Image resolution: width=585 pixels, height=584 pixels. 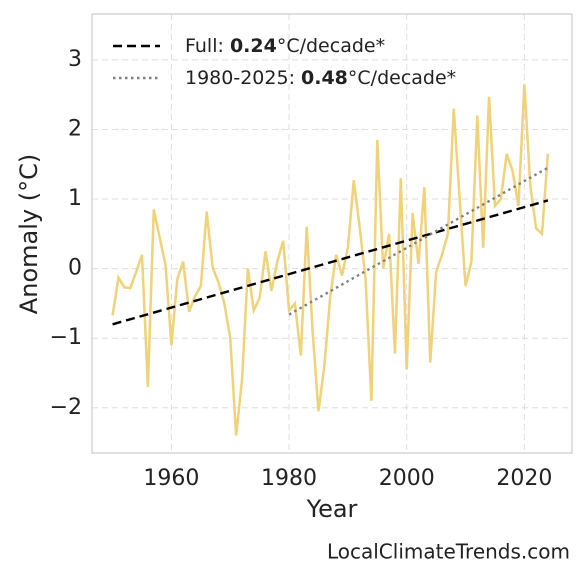 What do you see at coordinates (75, 268) in the screenshot?
I see `y-tick-label: 0` at bounding box center [75, 268].